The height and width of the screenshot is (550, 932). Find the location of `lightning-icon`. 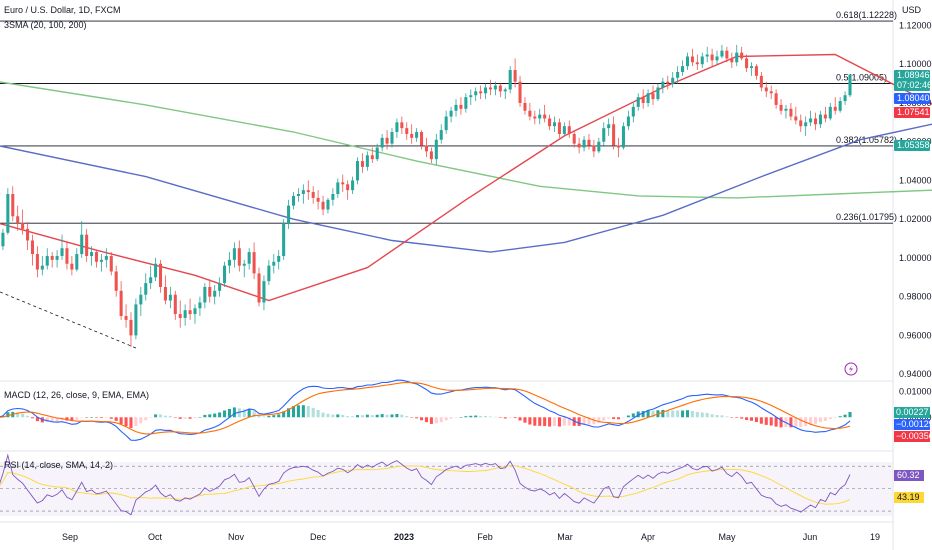

lightning-icon is located at coordinates (851, 369).